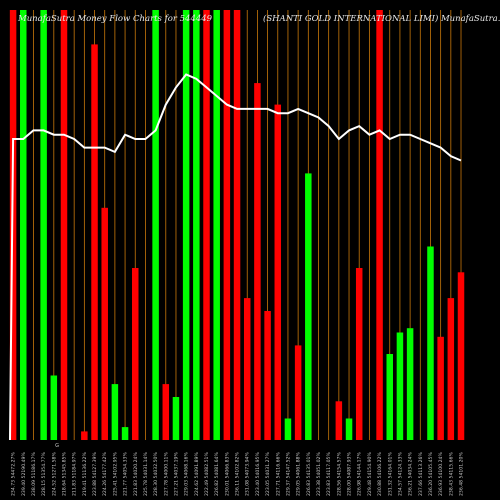  I want to click on x-tick-label: 229.48 54154.90%, so click(370, 474).